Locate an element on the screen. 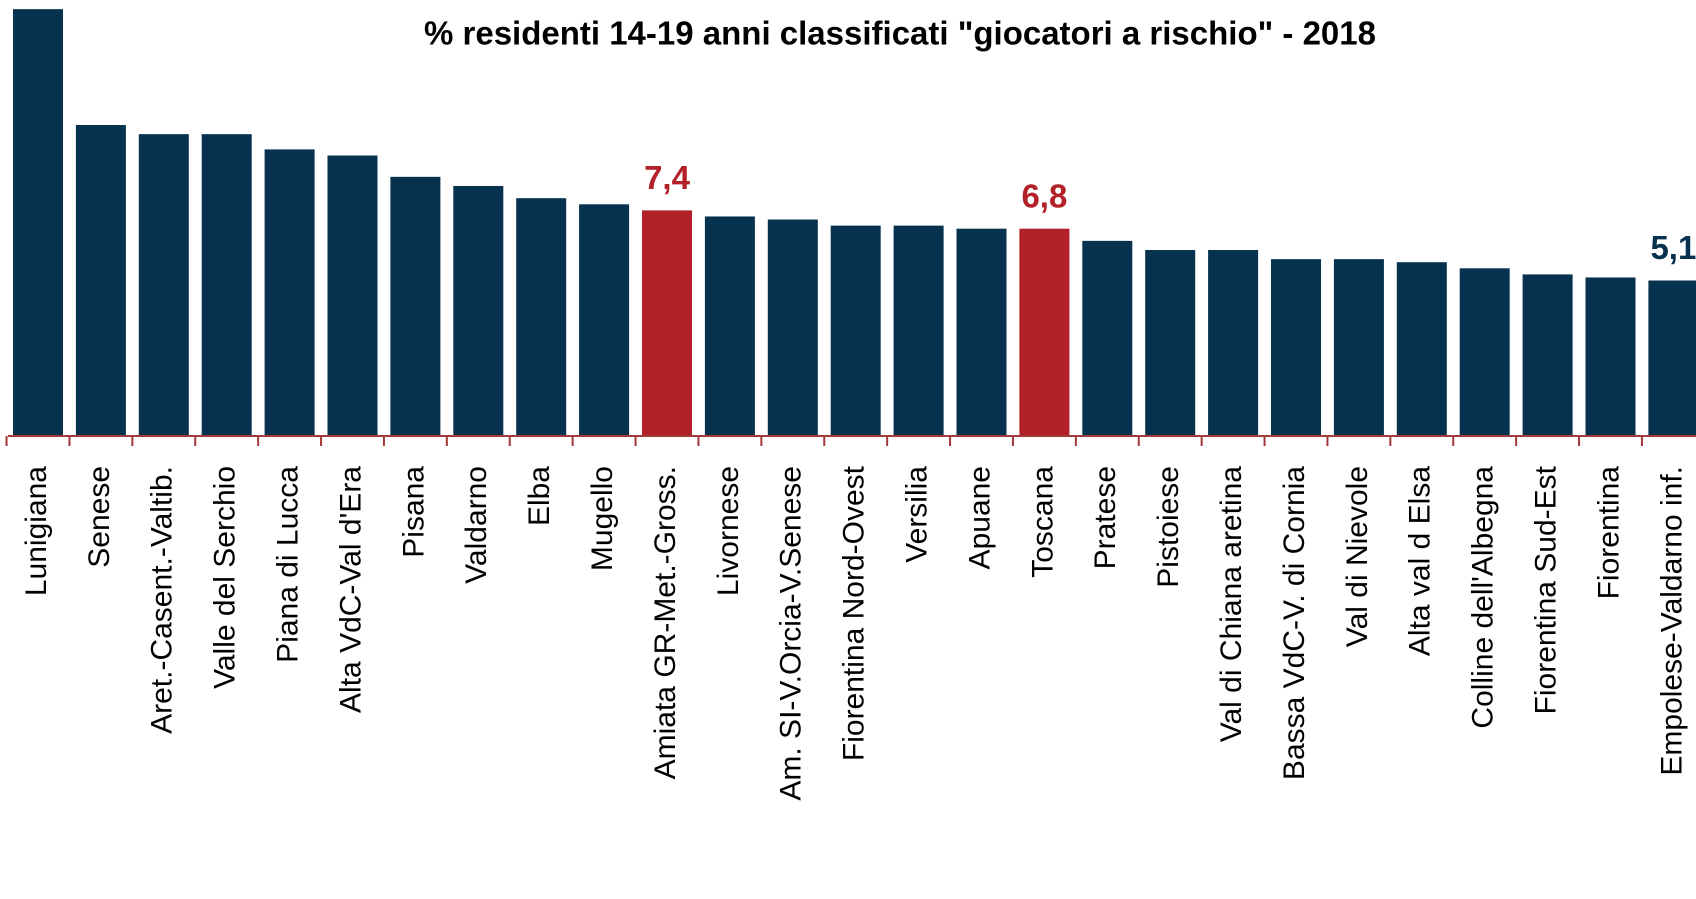  x-tick-label: Val di Chiana aretina is located at coordinates (1231, 604).